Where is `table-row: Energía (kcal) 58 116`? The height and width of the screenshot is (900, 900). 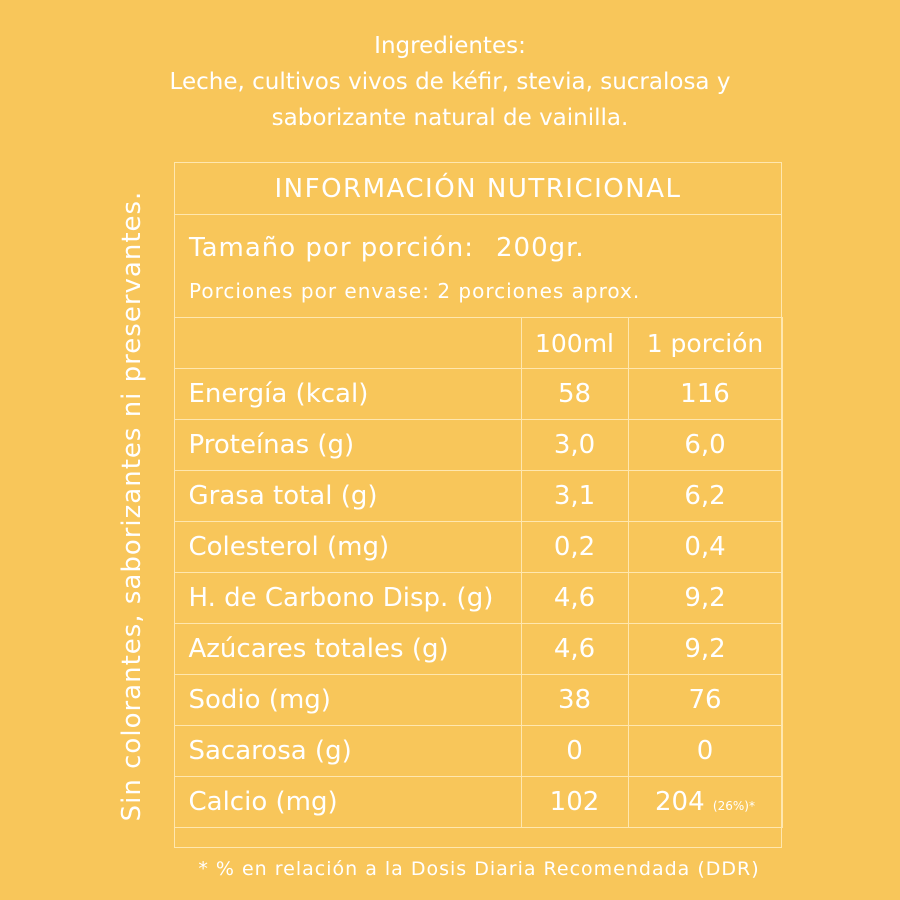 table-row: Energía (kcal) 58 116 is located at coordinates (478, 394).